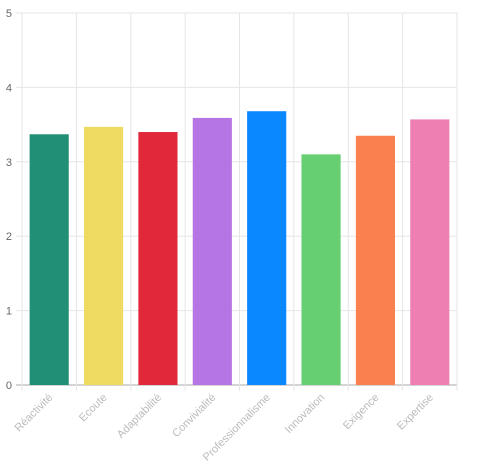 The width and height of the screenshot is (480, 476). Describe the element at coordinates (194, 416) in the screenshot. I see `x-tick-label: Convivialité` at that location.